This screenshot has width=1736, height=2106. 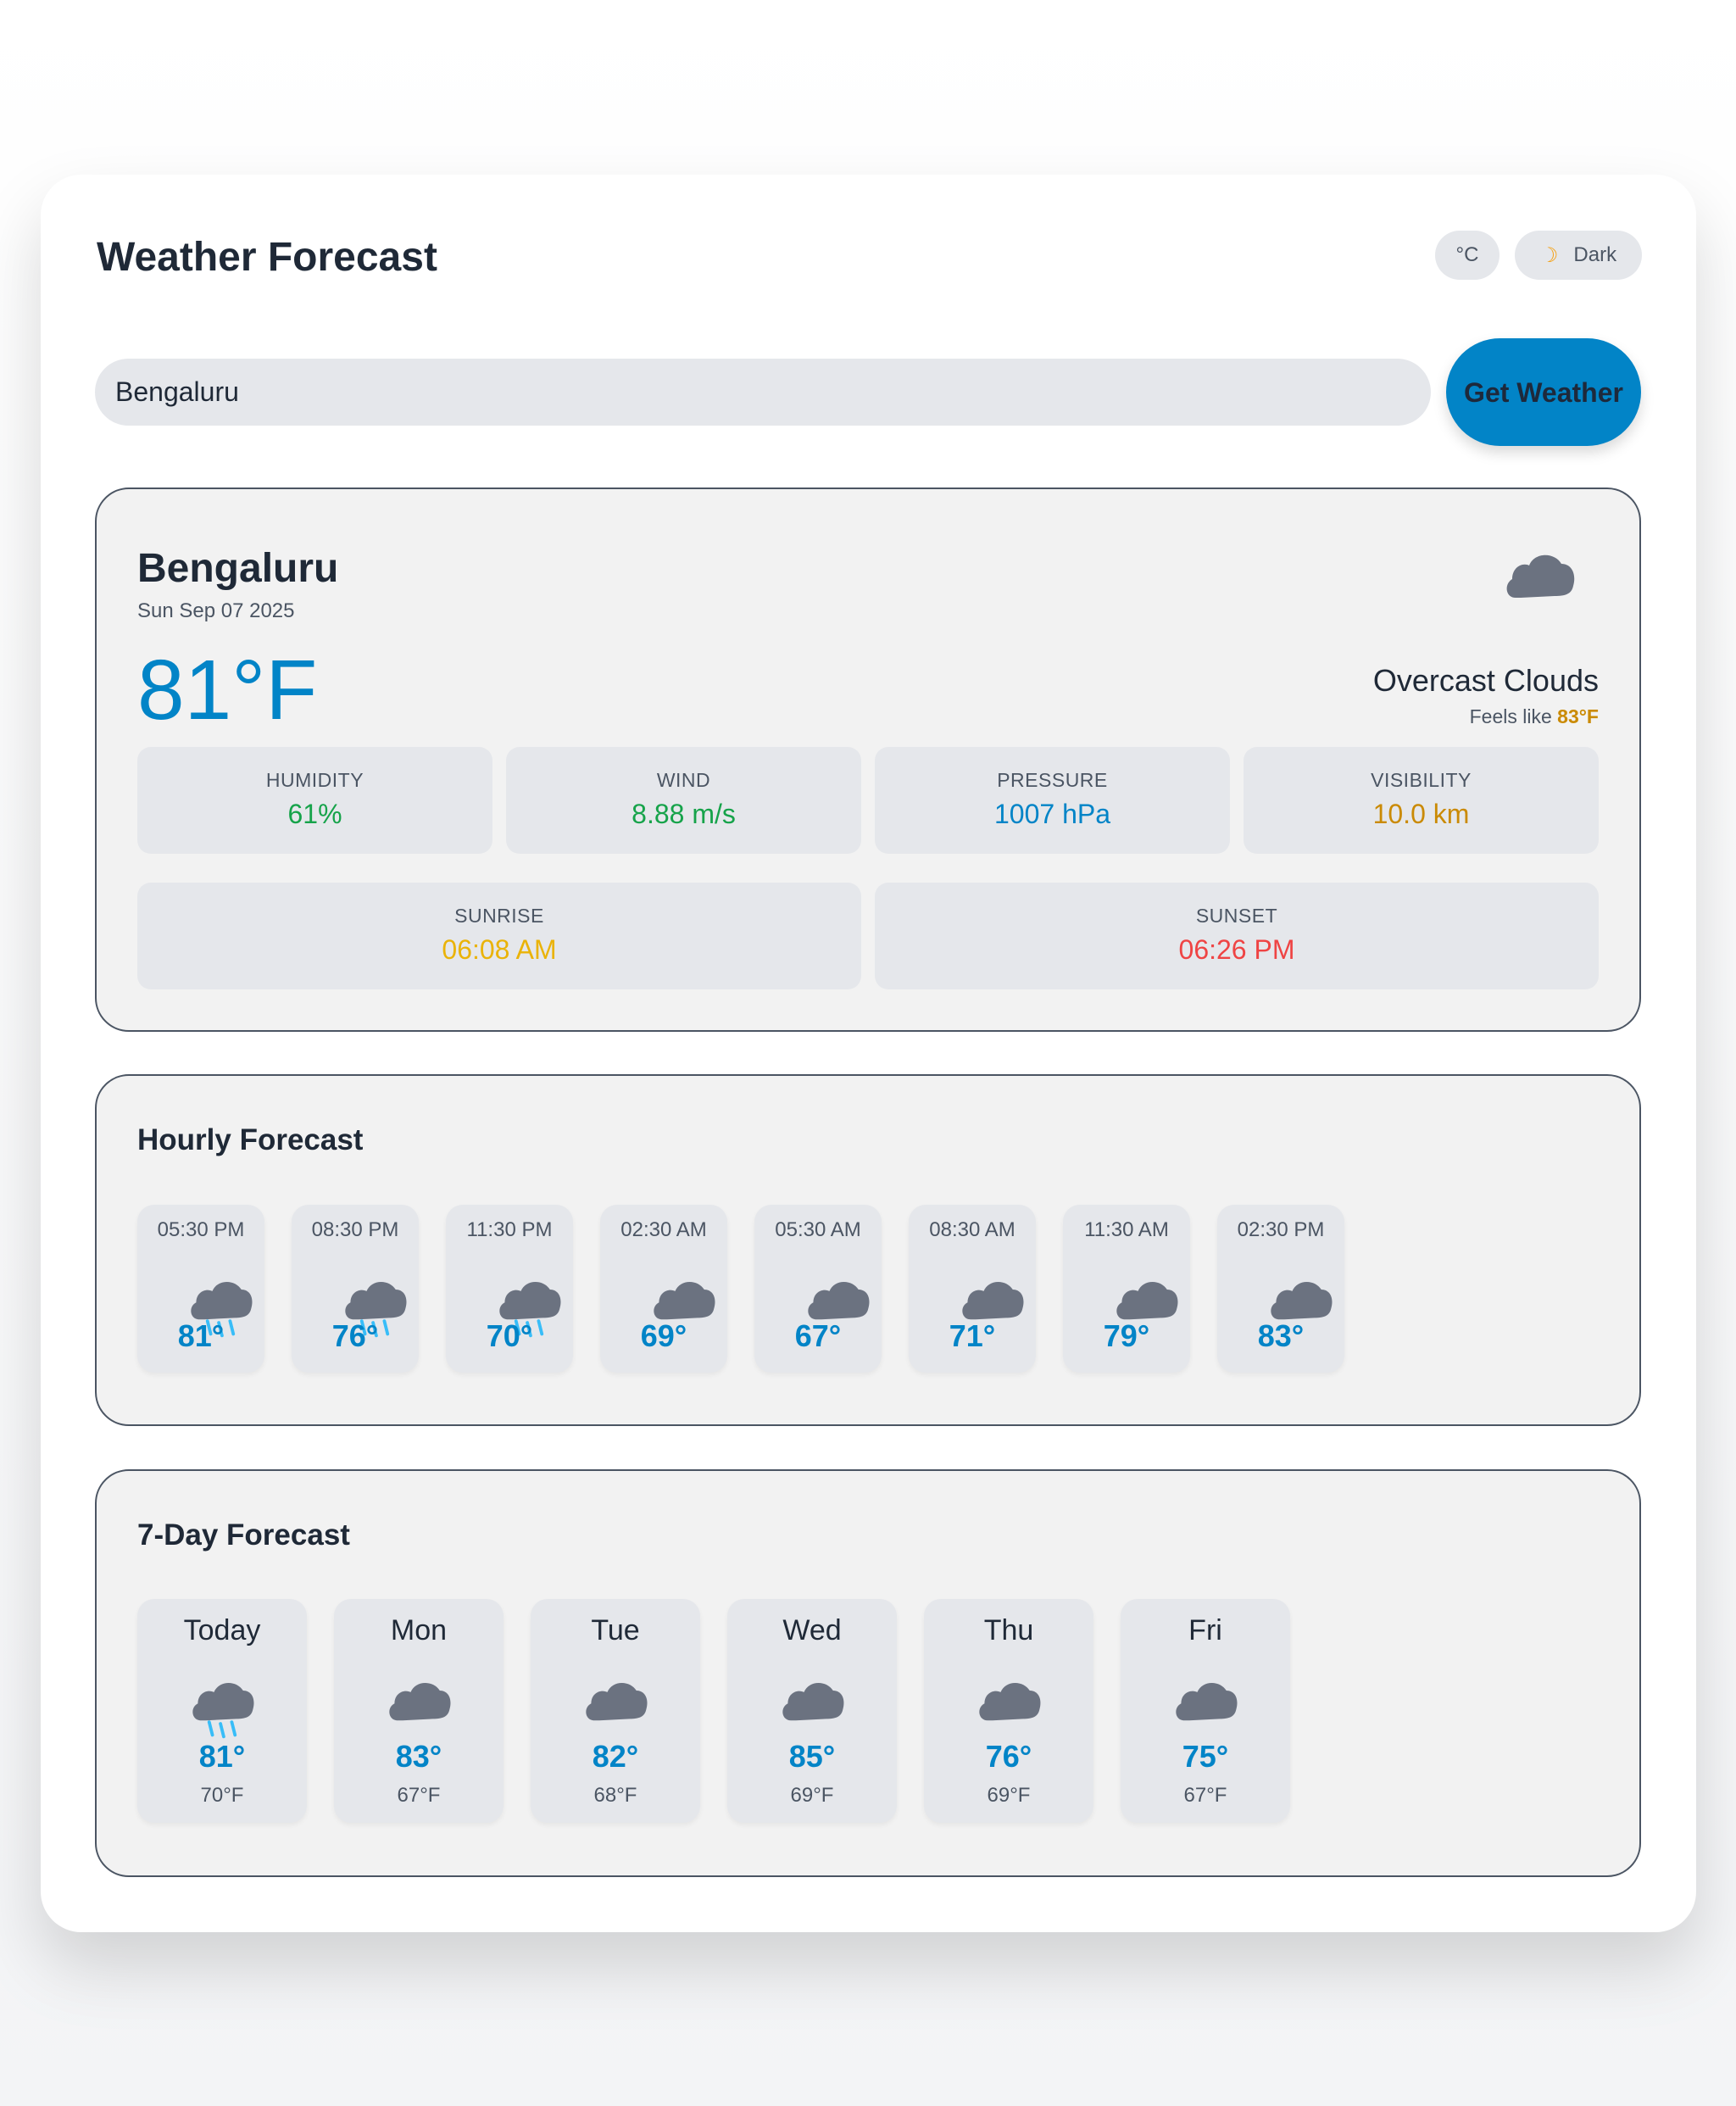 I want to click on hour-time: 11:30 AM, so click(x=1126, y=1229).